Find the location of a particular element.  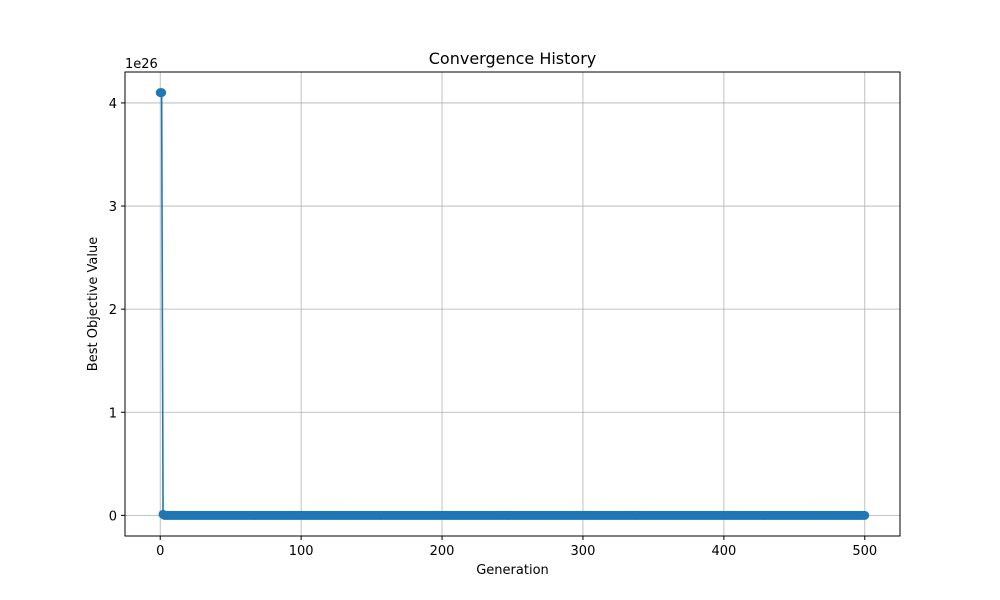

x-tick-label: 500 is located at coordinates (864, 551).